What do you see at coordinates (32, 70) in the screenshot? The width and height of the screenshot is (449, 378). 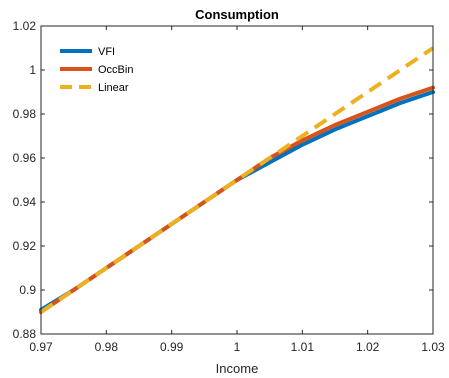 I see `y-tick-label: 1` at bounding box center [32, 70].